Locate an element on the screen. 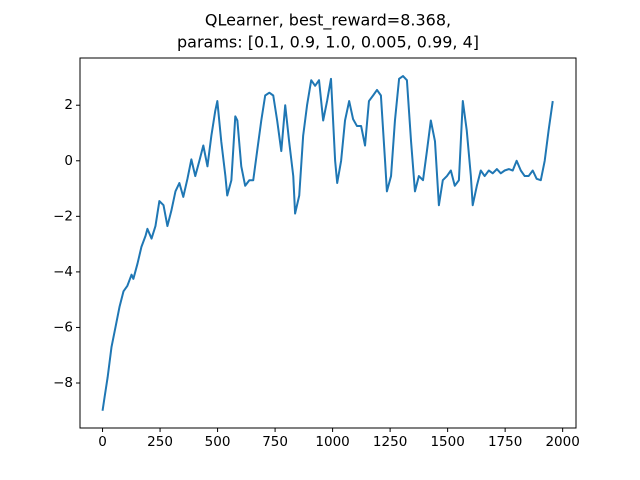  x-tick-label: 1500 is located at coordinates (447, 442).